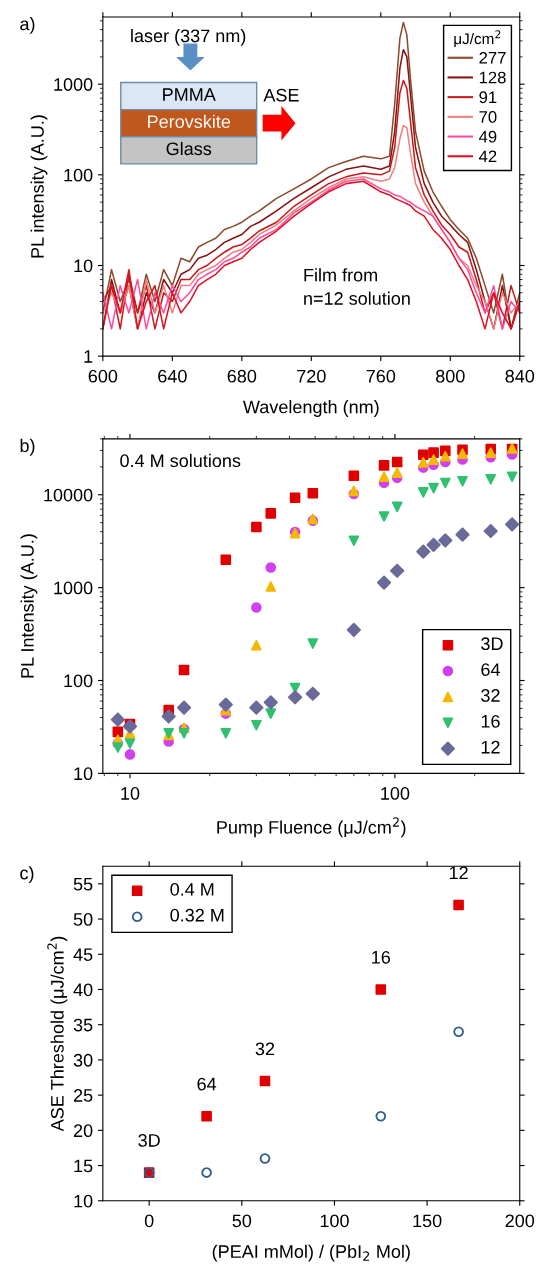  I want to click on x-tick-label: 100, so click(334, 1221).